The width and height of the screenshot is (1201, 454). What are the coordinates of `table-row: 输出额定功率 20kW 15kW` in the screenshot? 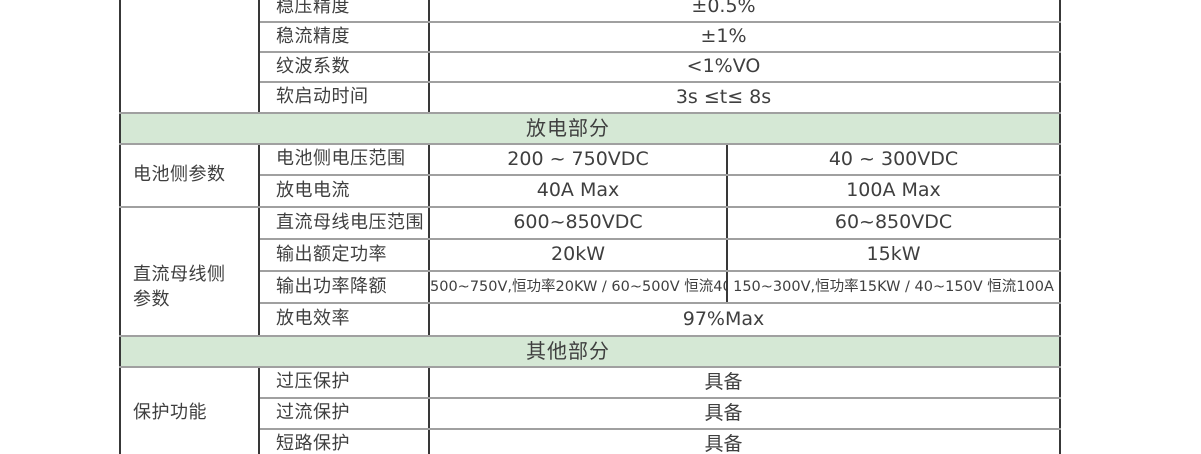 It's located at (591, 255).